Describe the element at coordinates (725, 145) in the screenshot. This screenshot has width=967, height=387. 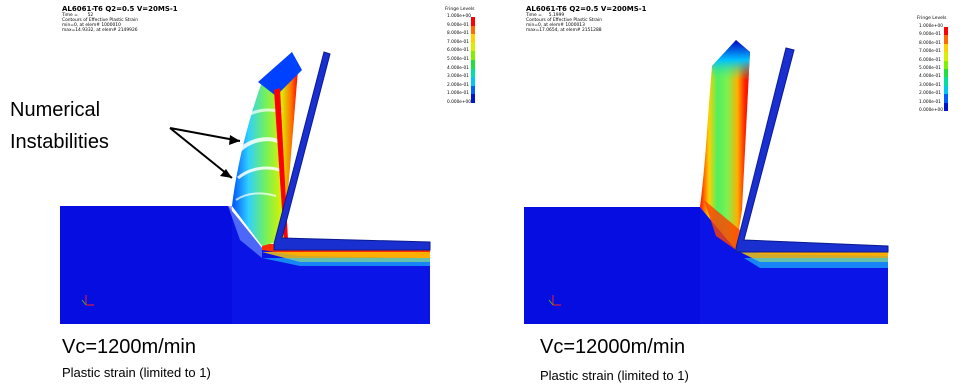
I see `right-chip` at that location.